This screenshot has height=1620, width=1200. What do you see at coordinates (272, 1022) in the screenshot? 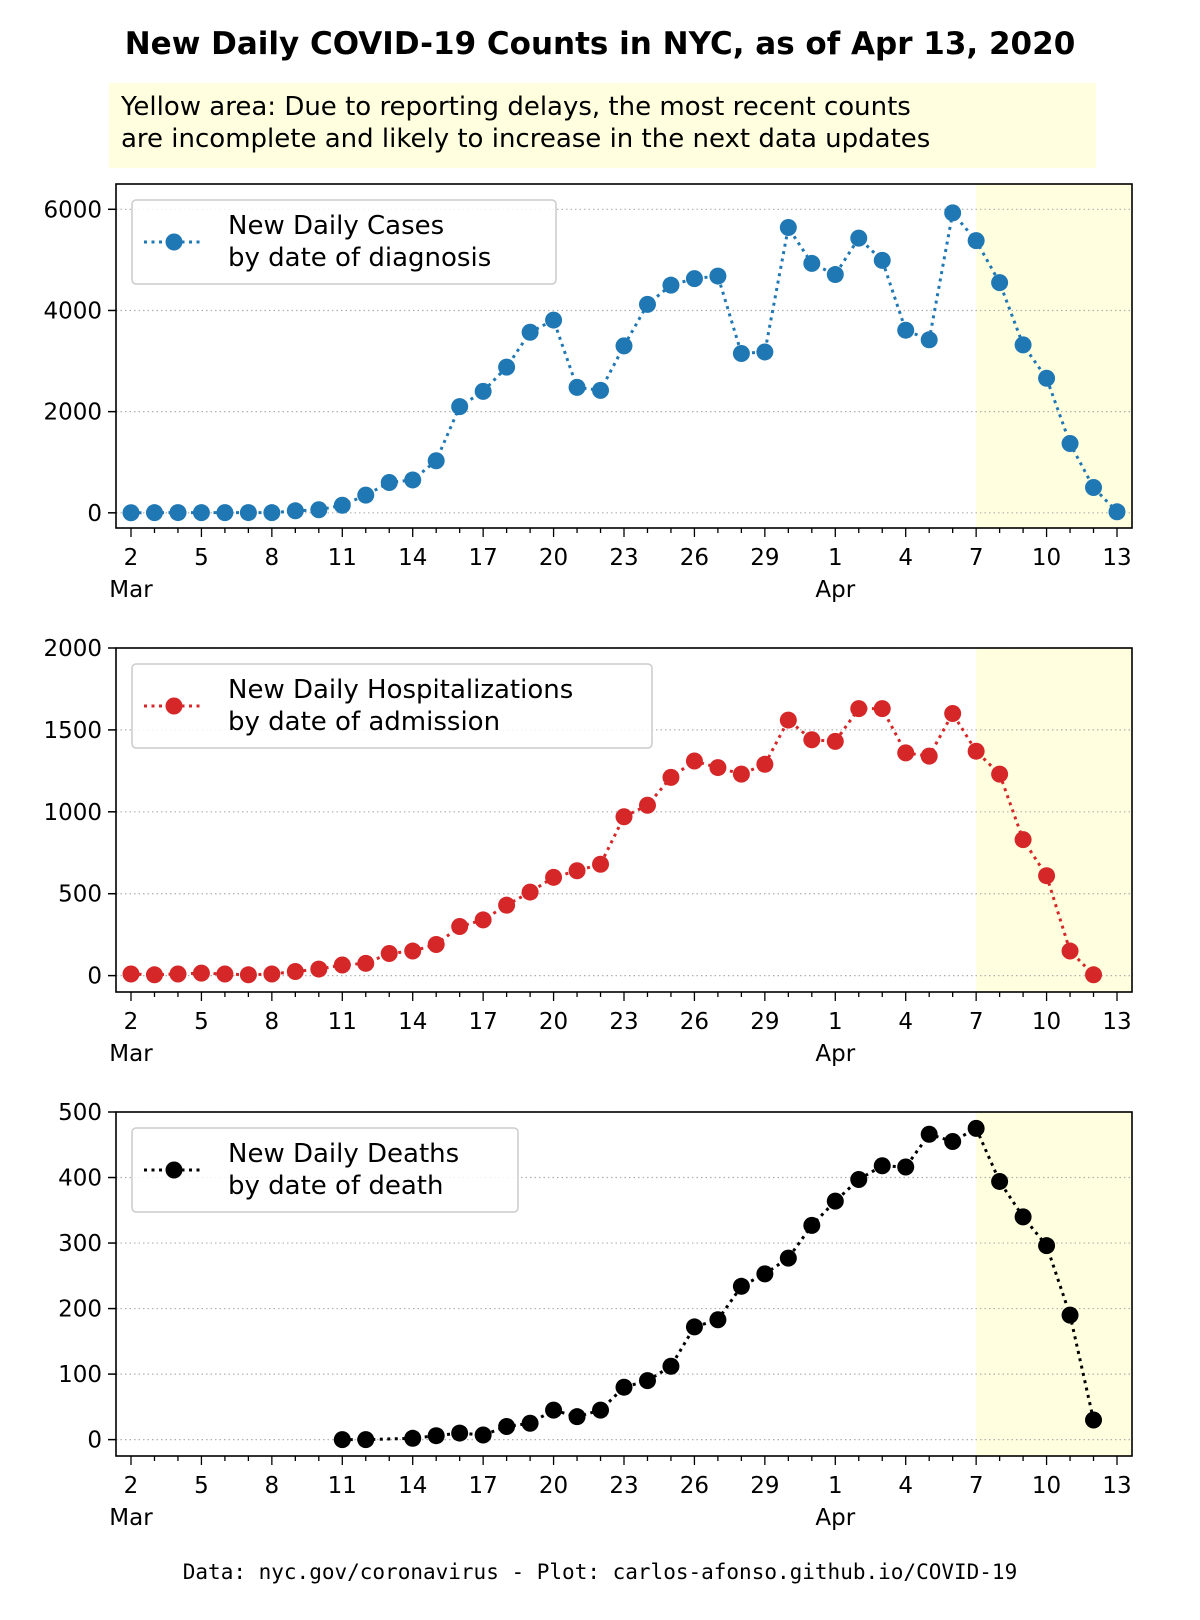
I see `x-tick-label: 8` at bounding box center [272, 1022].